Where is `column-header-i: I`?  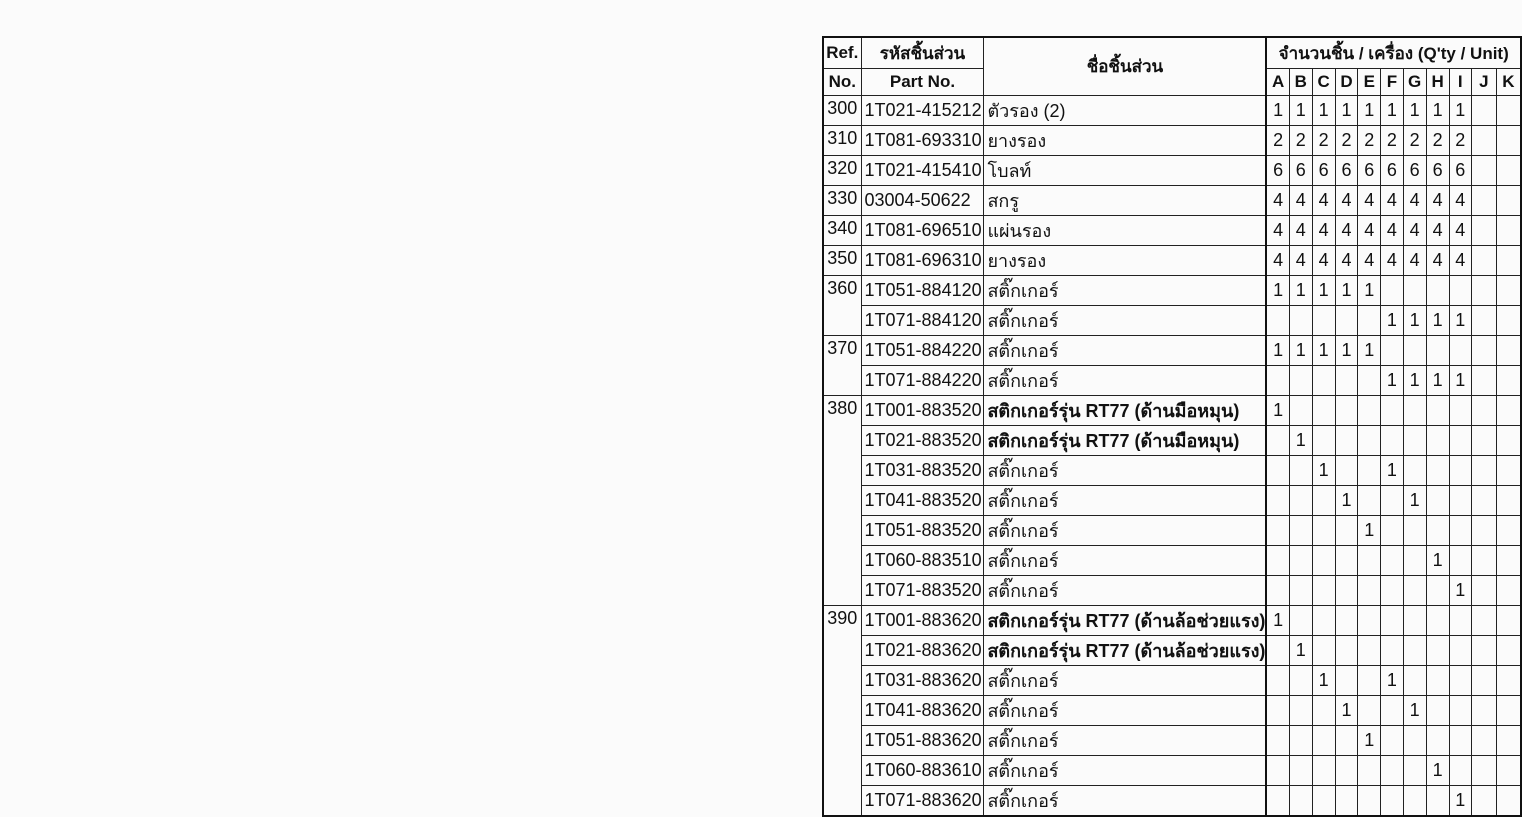 column-header-i: I is located at coordinates (1460, 82).